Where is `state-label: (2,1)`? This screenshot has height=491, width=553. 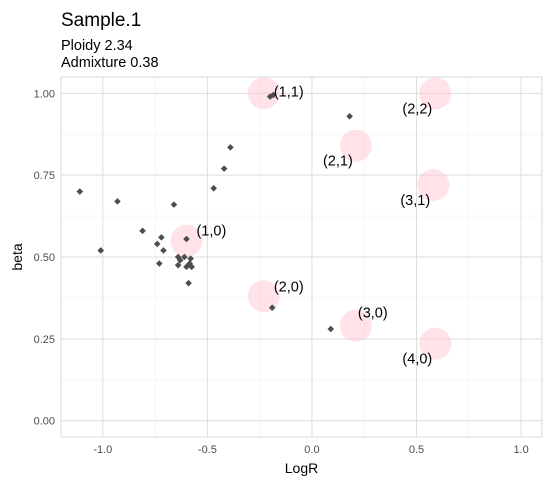 state-label: (2,1) is located at coordinates (338, 162).